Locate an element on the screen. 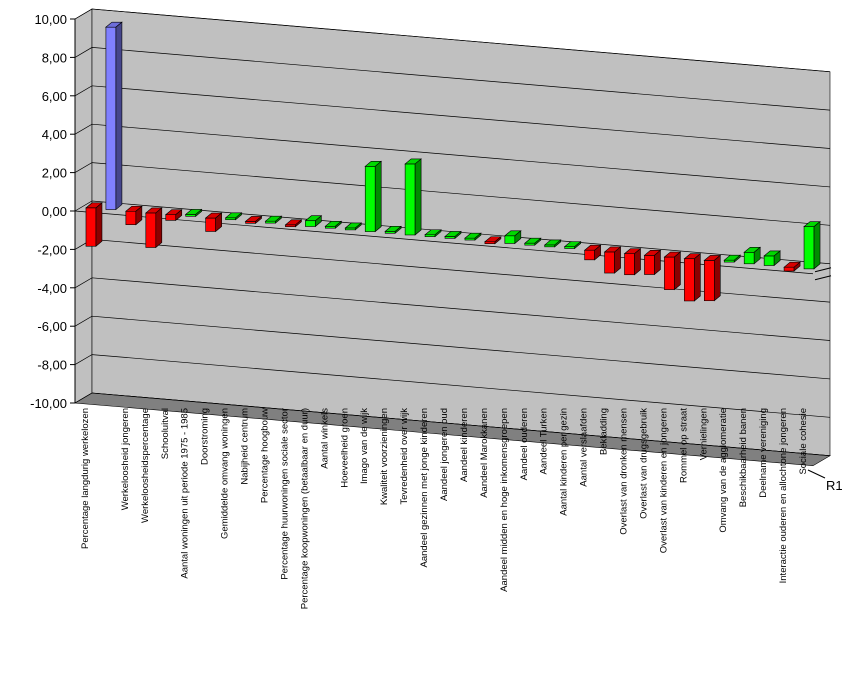  y-tick-label: 2,00 is located at coordinates (54, 173).